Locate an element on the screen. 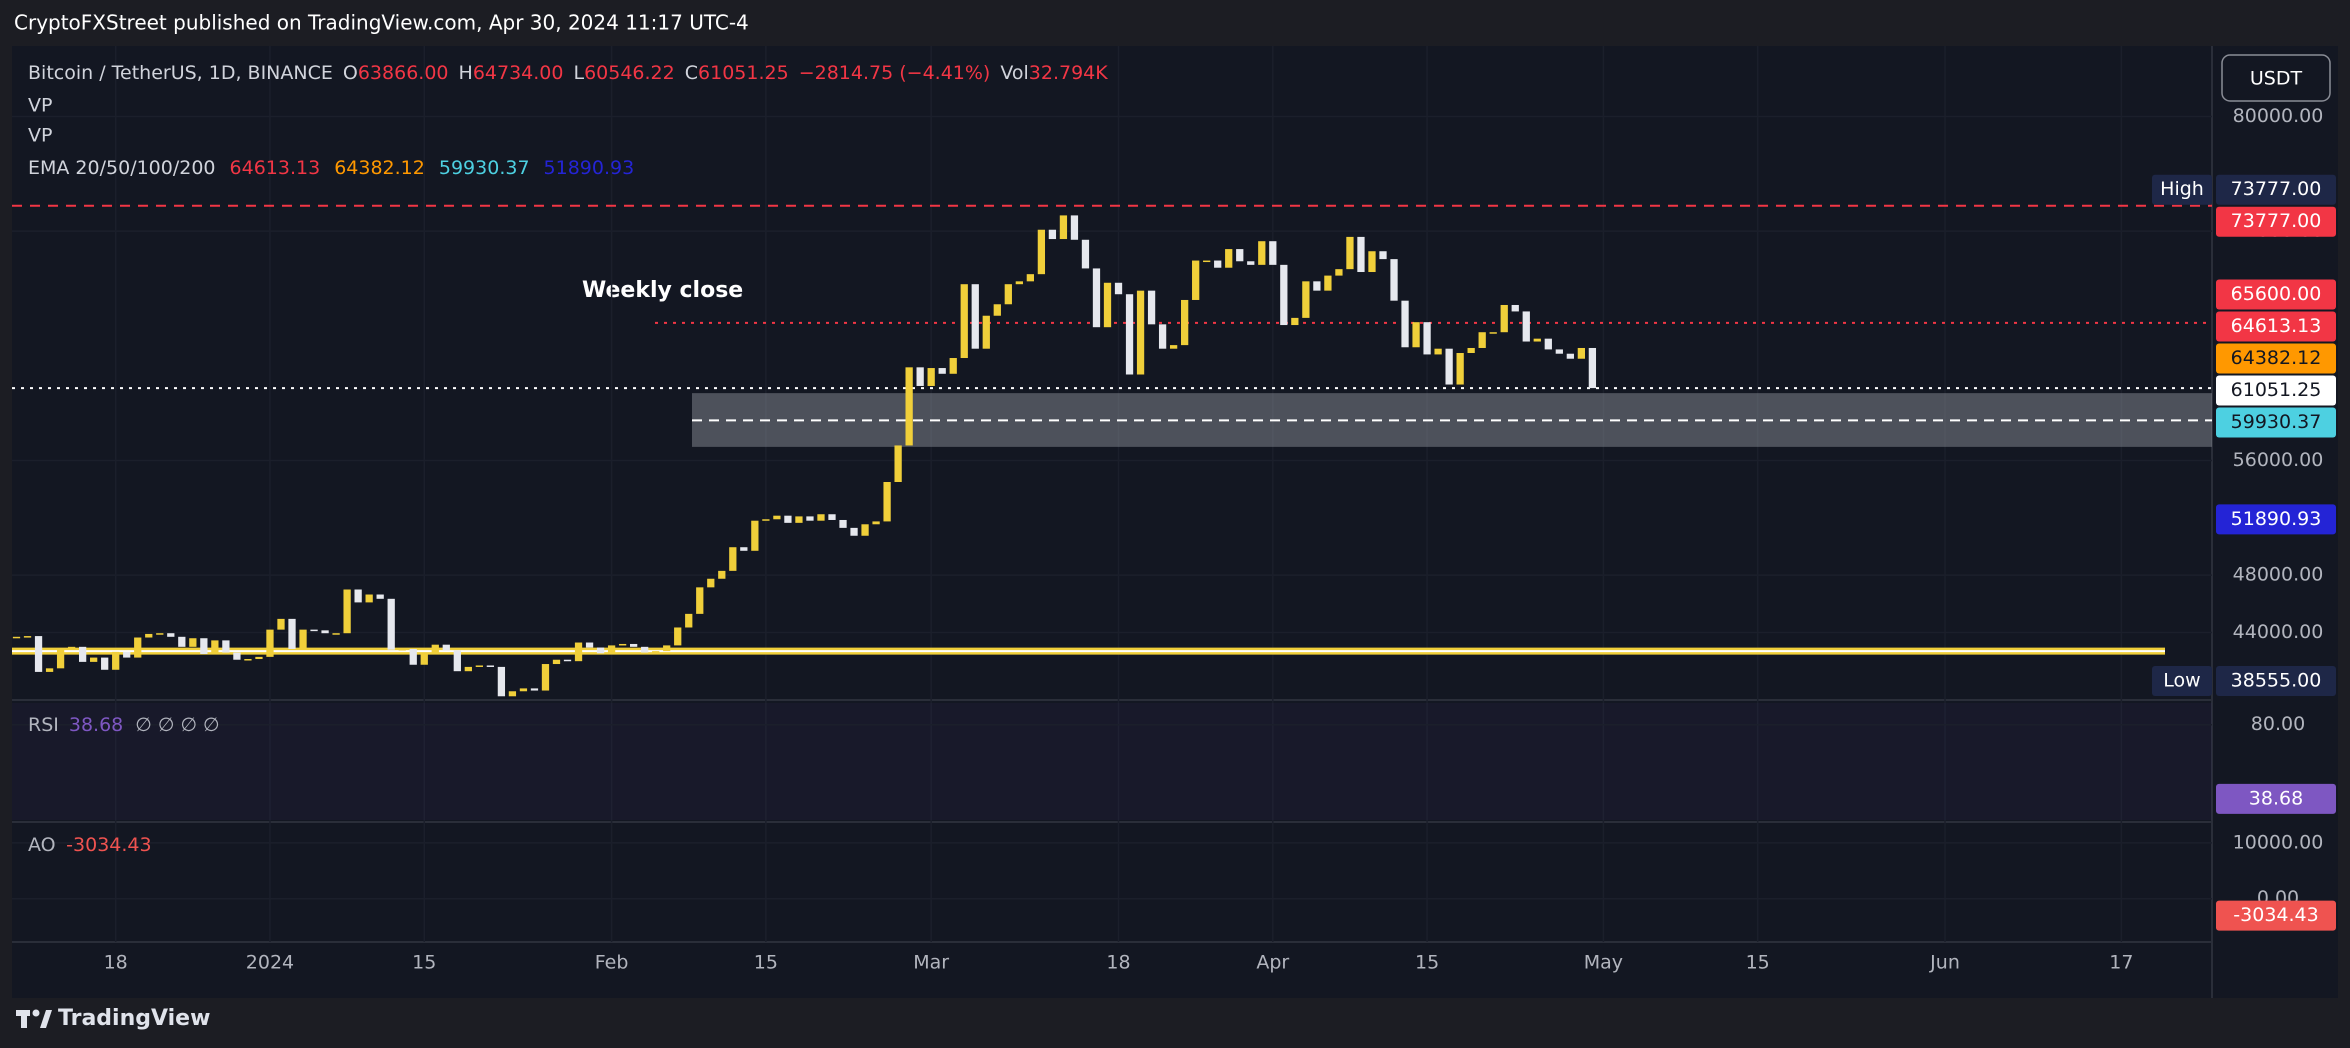 The height and width of the screenshot is (1048, 2350). currency: USDT is located at coordinates (2276, 79).